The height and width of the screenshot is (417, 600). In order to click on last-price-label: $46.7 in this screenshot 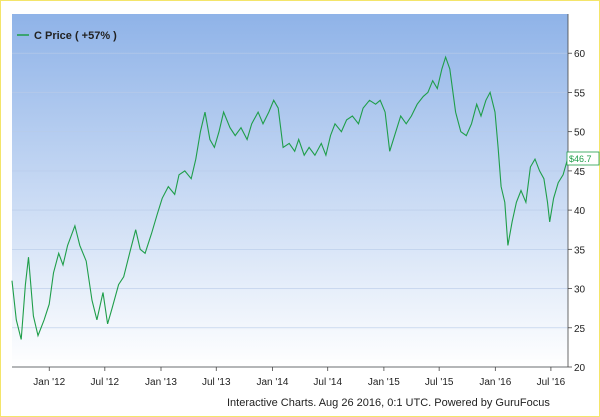, I will do `click(580, 159)`.